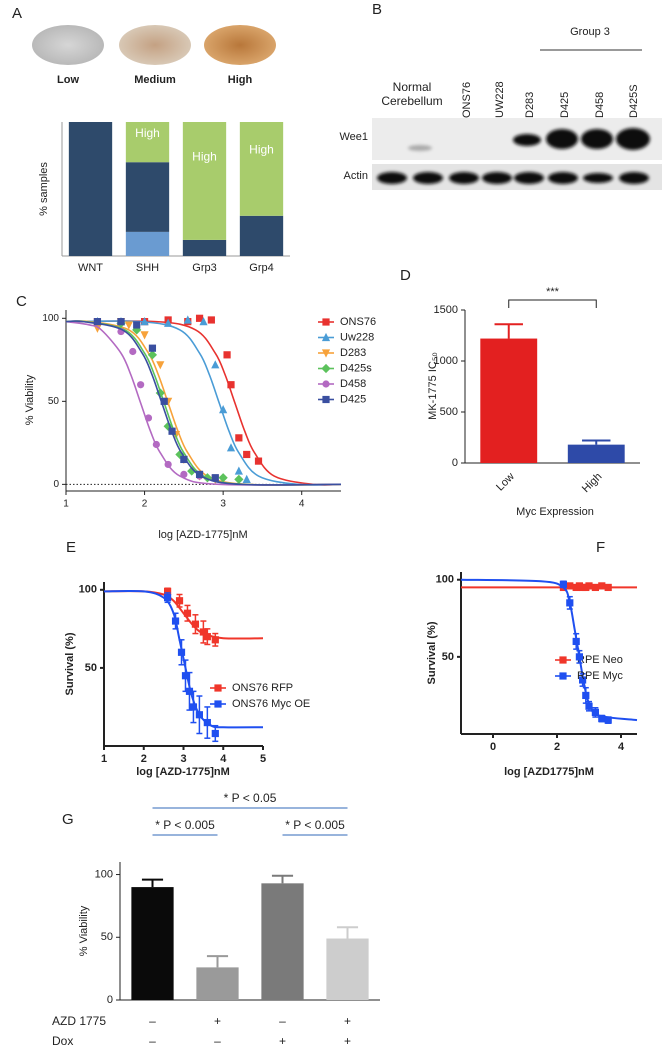 The width and height of the screenshot is (668, 1050). Describe the element at coordinates (282, 1041) in the screenshot. I see `condition-sign: +` at that location.